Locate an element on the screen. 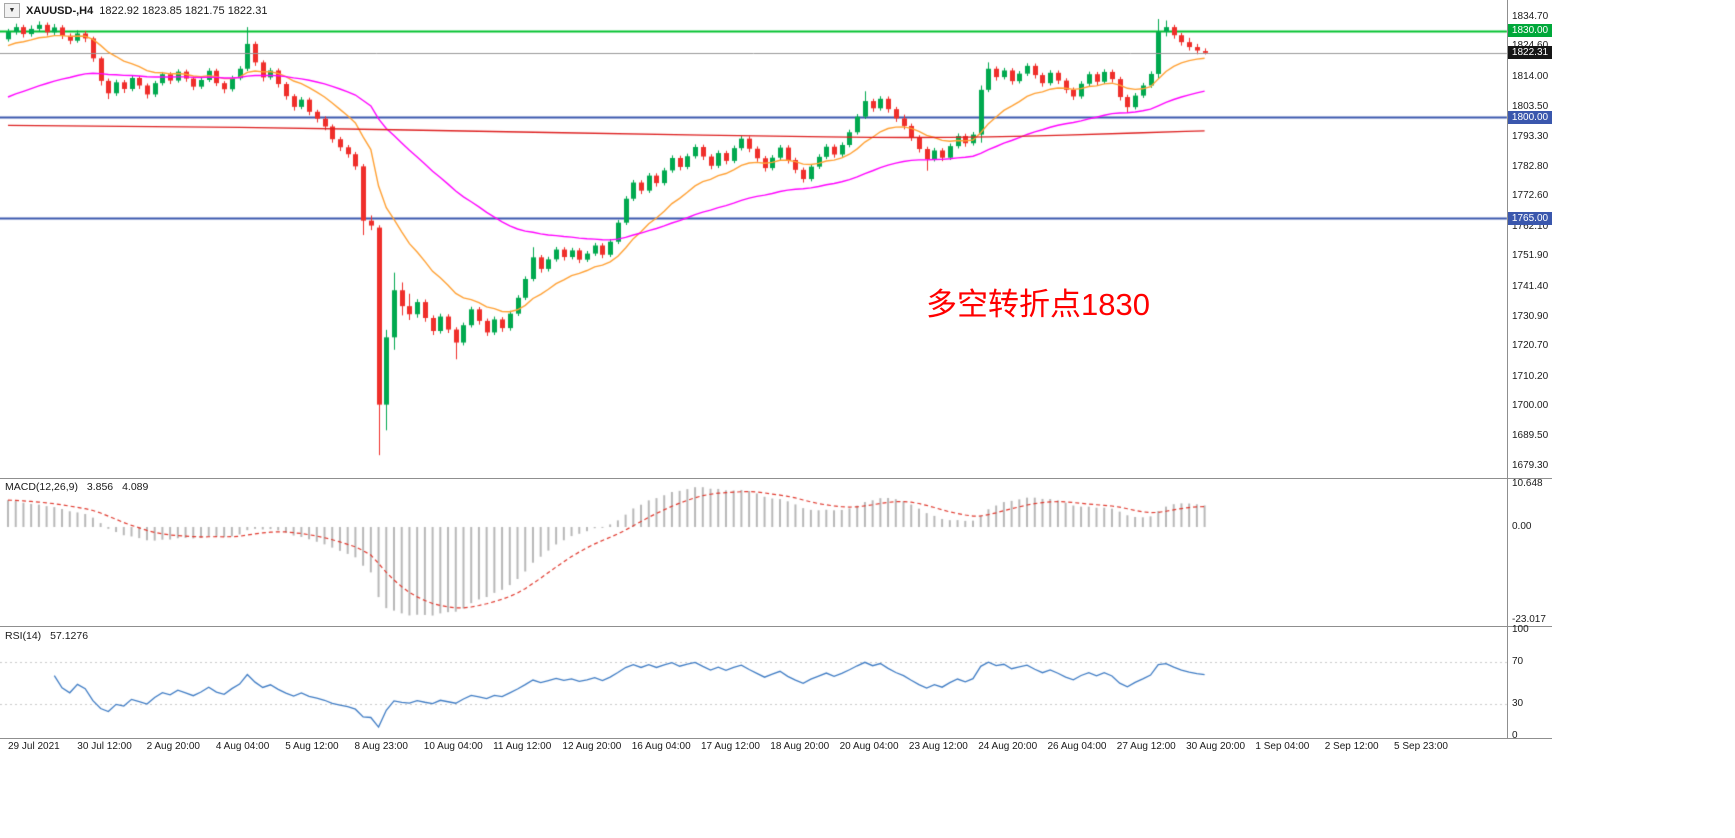  rsi-value: 57.1276 is located at coordinates (69, 636).